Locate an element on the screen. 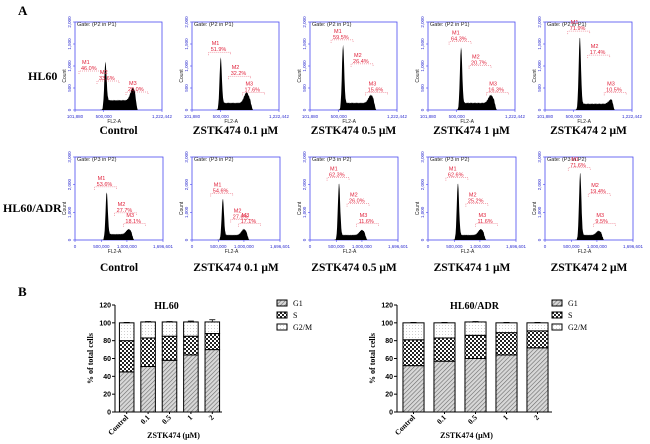 The width and height of the screenshot is (650, 444). legend-label: S is located at coordinates (570, 315).